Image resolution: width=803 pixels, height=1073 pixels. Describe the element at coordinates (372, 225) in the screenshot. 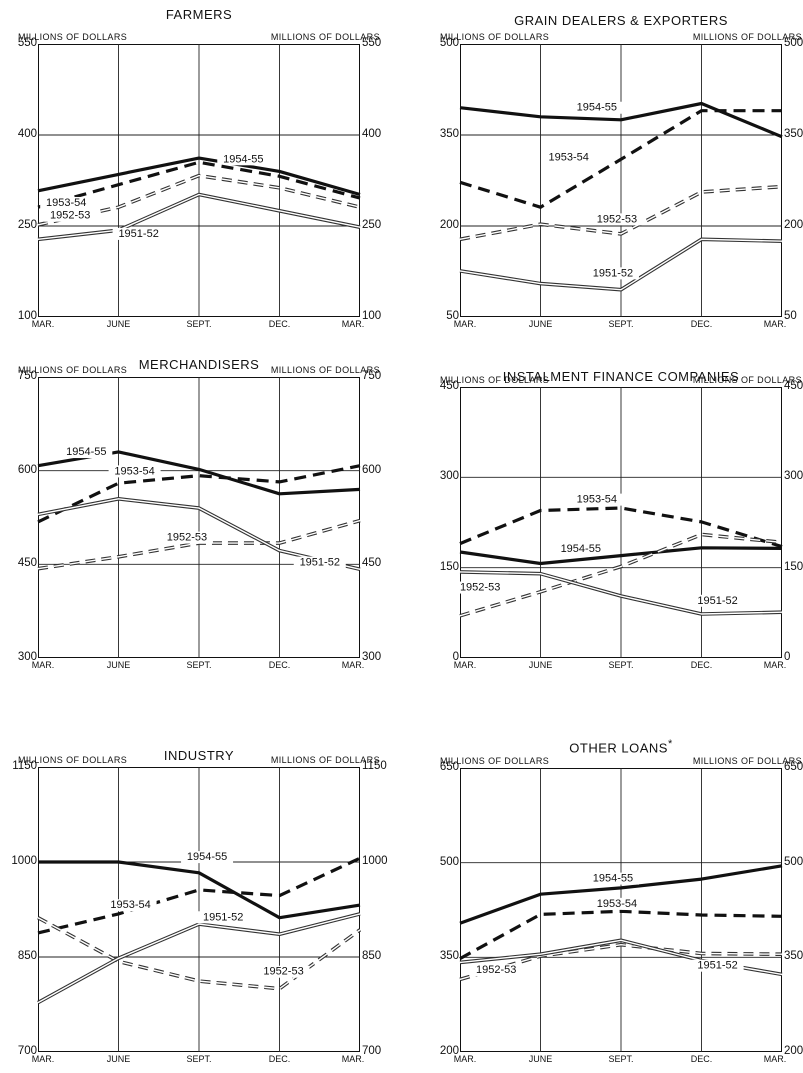

I see `y-tick-label-right: 250` at that location.